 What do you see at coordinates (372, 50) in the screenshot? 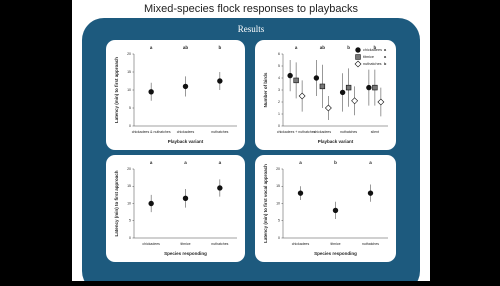
I see `legend-label: chickadees` at bounding box center [372, 50].